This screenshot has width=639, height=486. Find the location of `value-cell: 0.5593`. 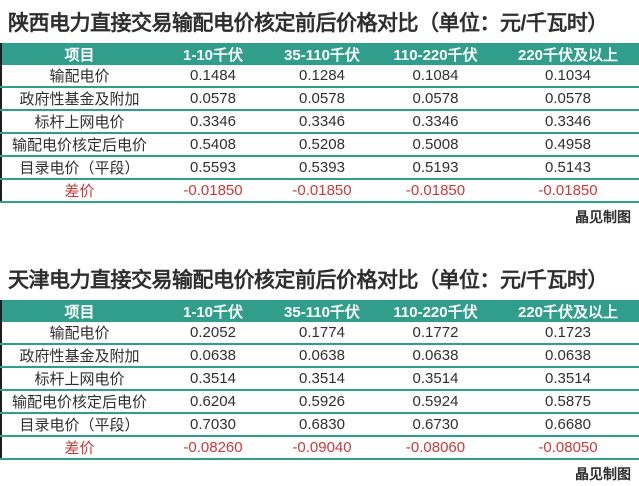

value-cell: 0.5593 is located at coordinates (213, 168).